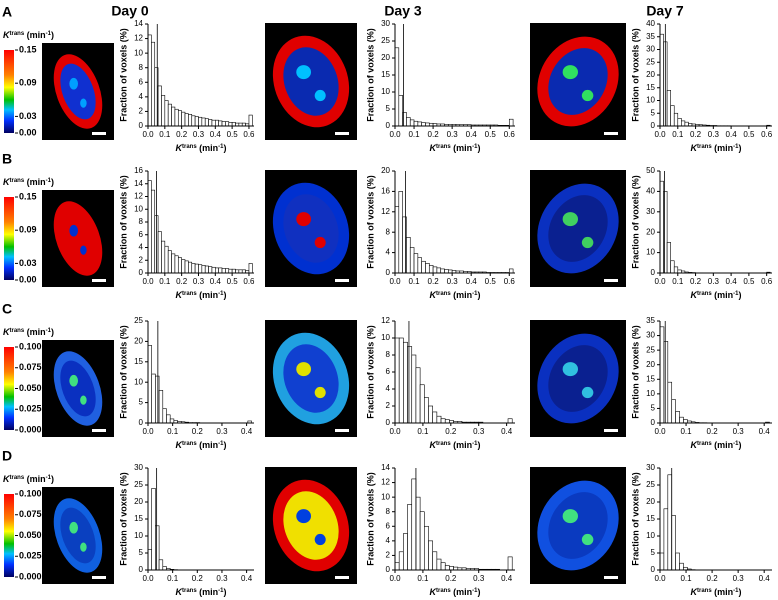  I want to click on y-tick-label: 15, so click(138, 361).